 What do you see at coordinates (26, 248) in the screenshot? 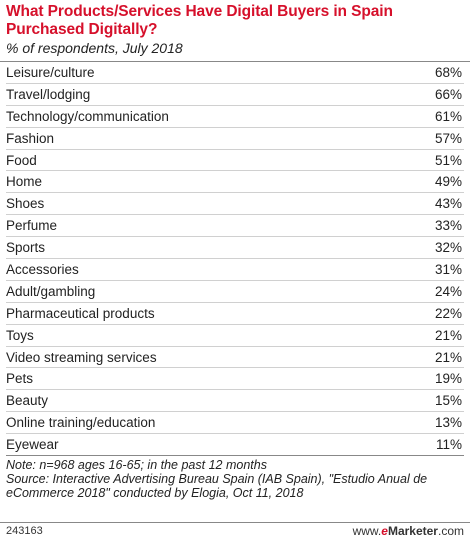
I see `category-label: Sports` at bounding box center [26, 248].